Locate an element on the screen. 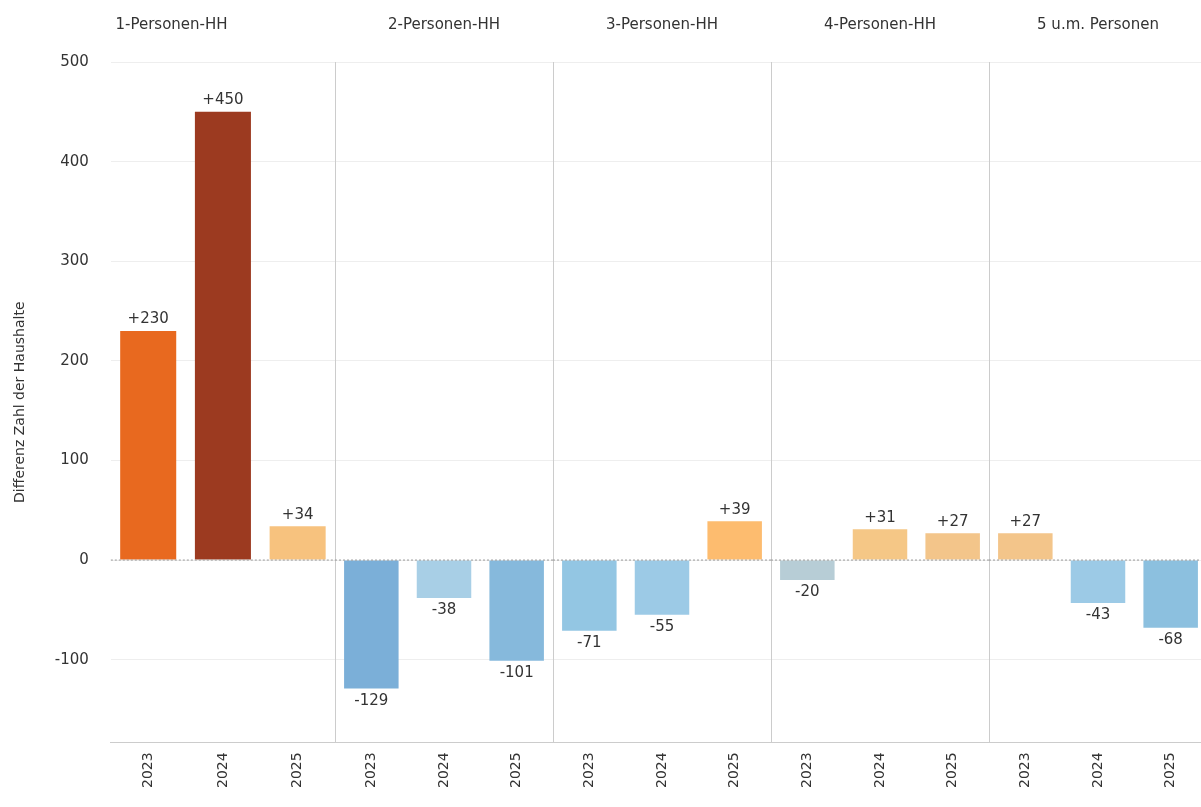 This screenshot has width=1201, height=807. data-label: +39 is located at coordinates (734, 508).